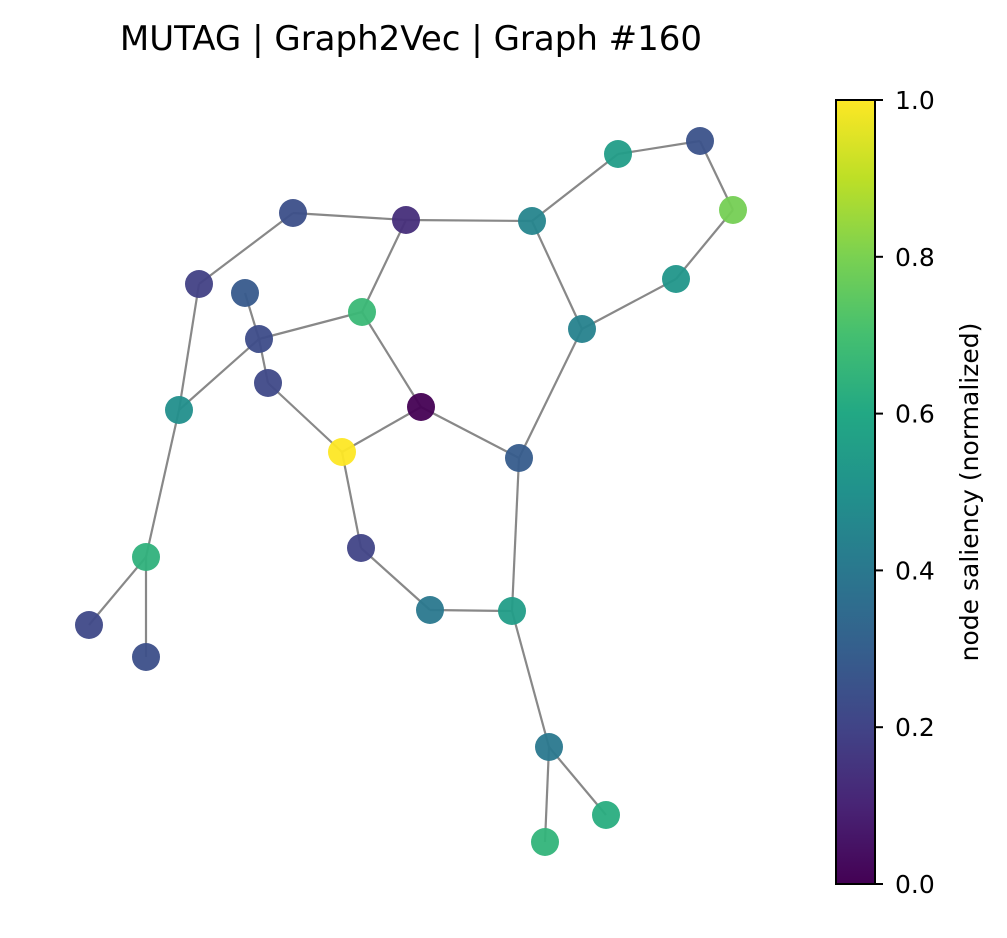 The width and height of the screenshot is (1007, 938). Describe the element at coordinates (915, 257) in the screenshot. I see `colorbar-tick-label: 0.8` at that location.